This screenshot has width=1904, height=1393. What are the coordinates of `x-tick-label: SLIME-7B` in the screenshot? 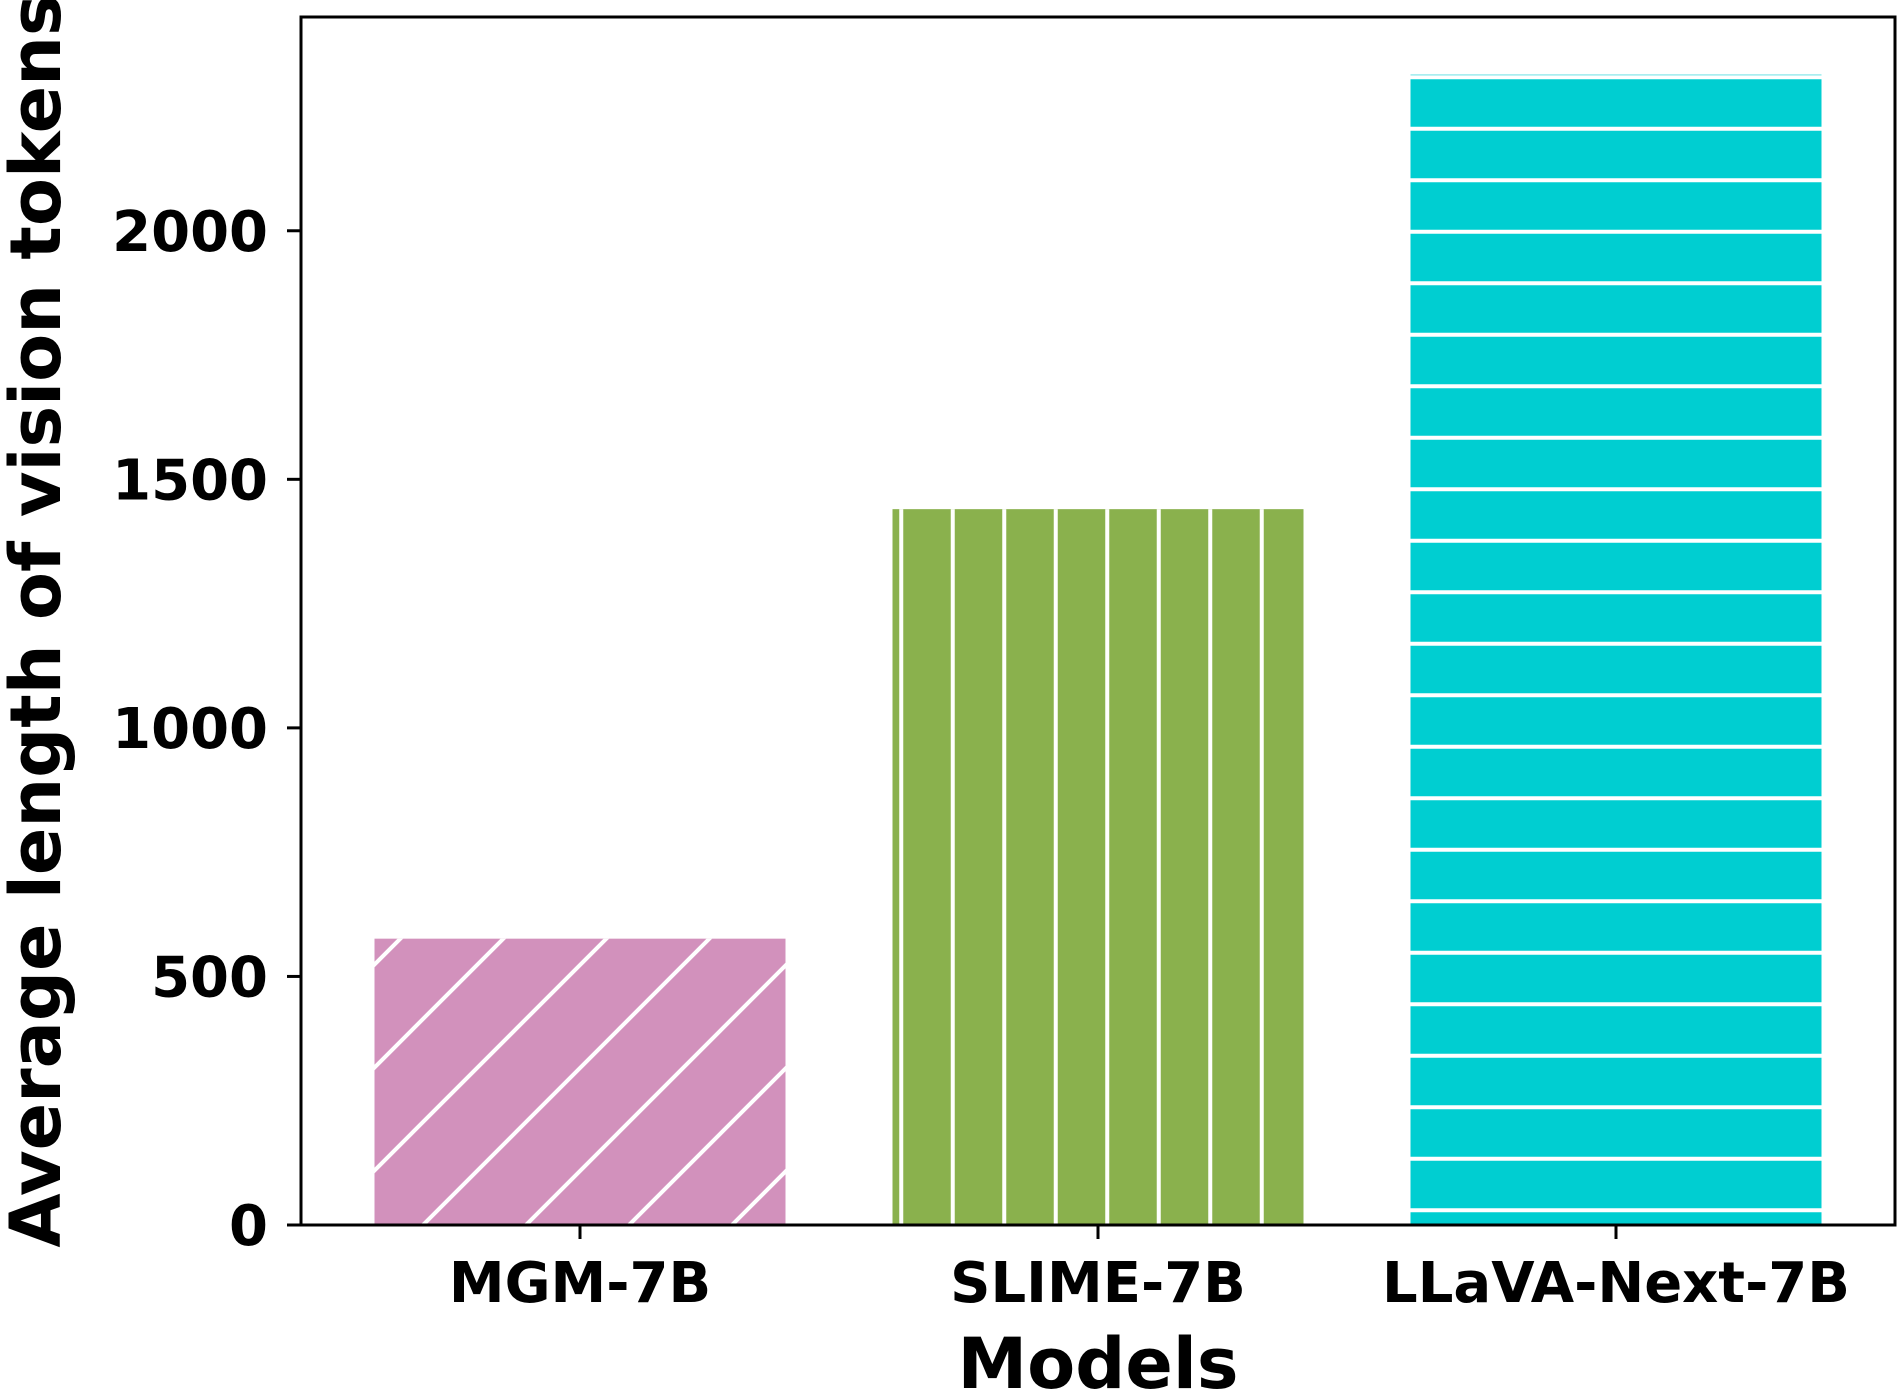 It's located at (1098, 1283).